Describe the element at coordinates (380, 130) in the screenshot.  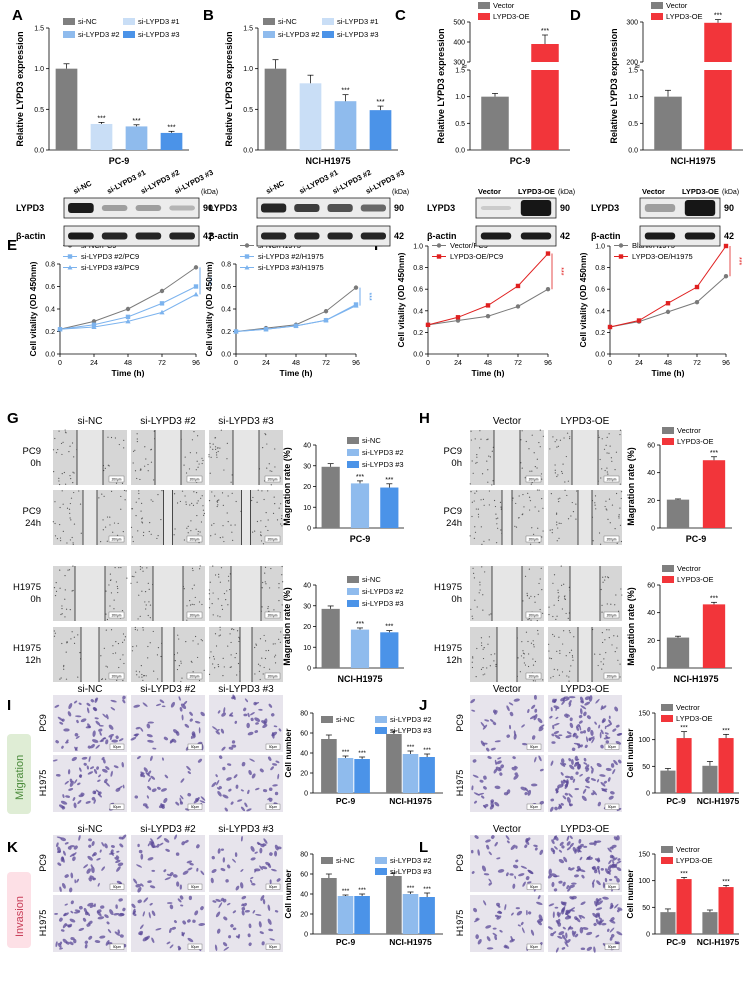
I see `chart-B-bar` at that location.